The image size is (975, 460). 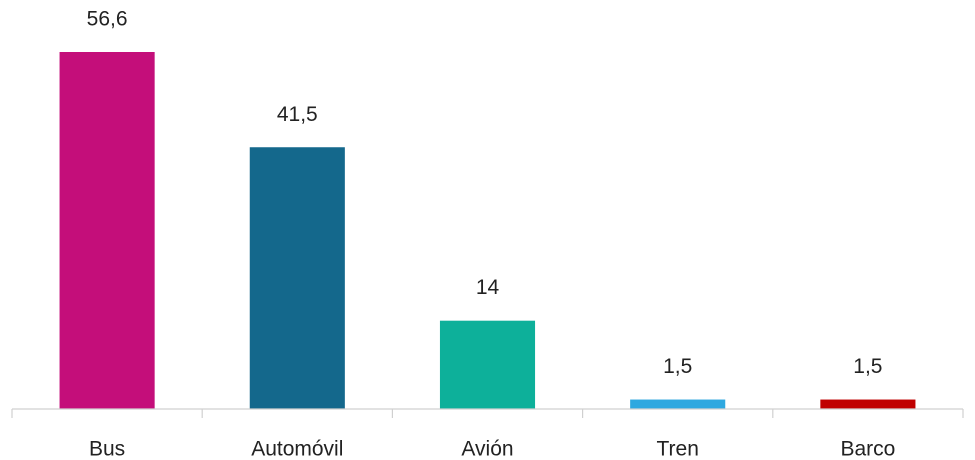 What do you see at coordinates (487, 449) in the screenshot?
I see `x-tick-label: Avión` at bounding box center [487, 449].